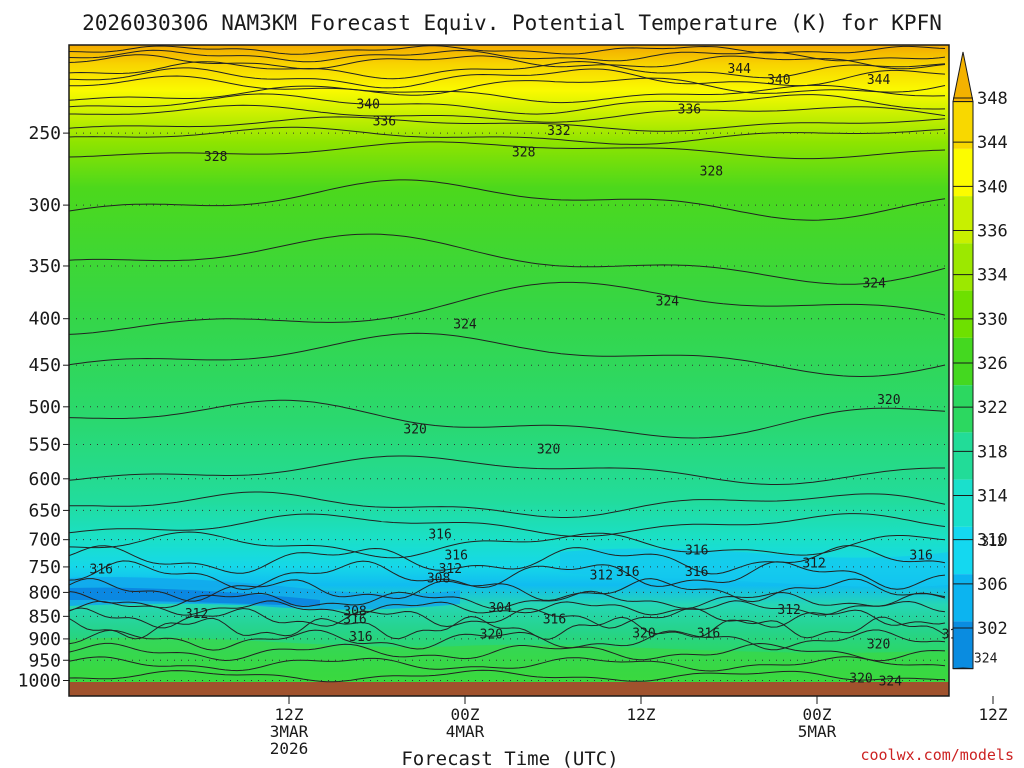  I want to click on contour-label-20: 308, so click(438, 578).